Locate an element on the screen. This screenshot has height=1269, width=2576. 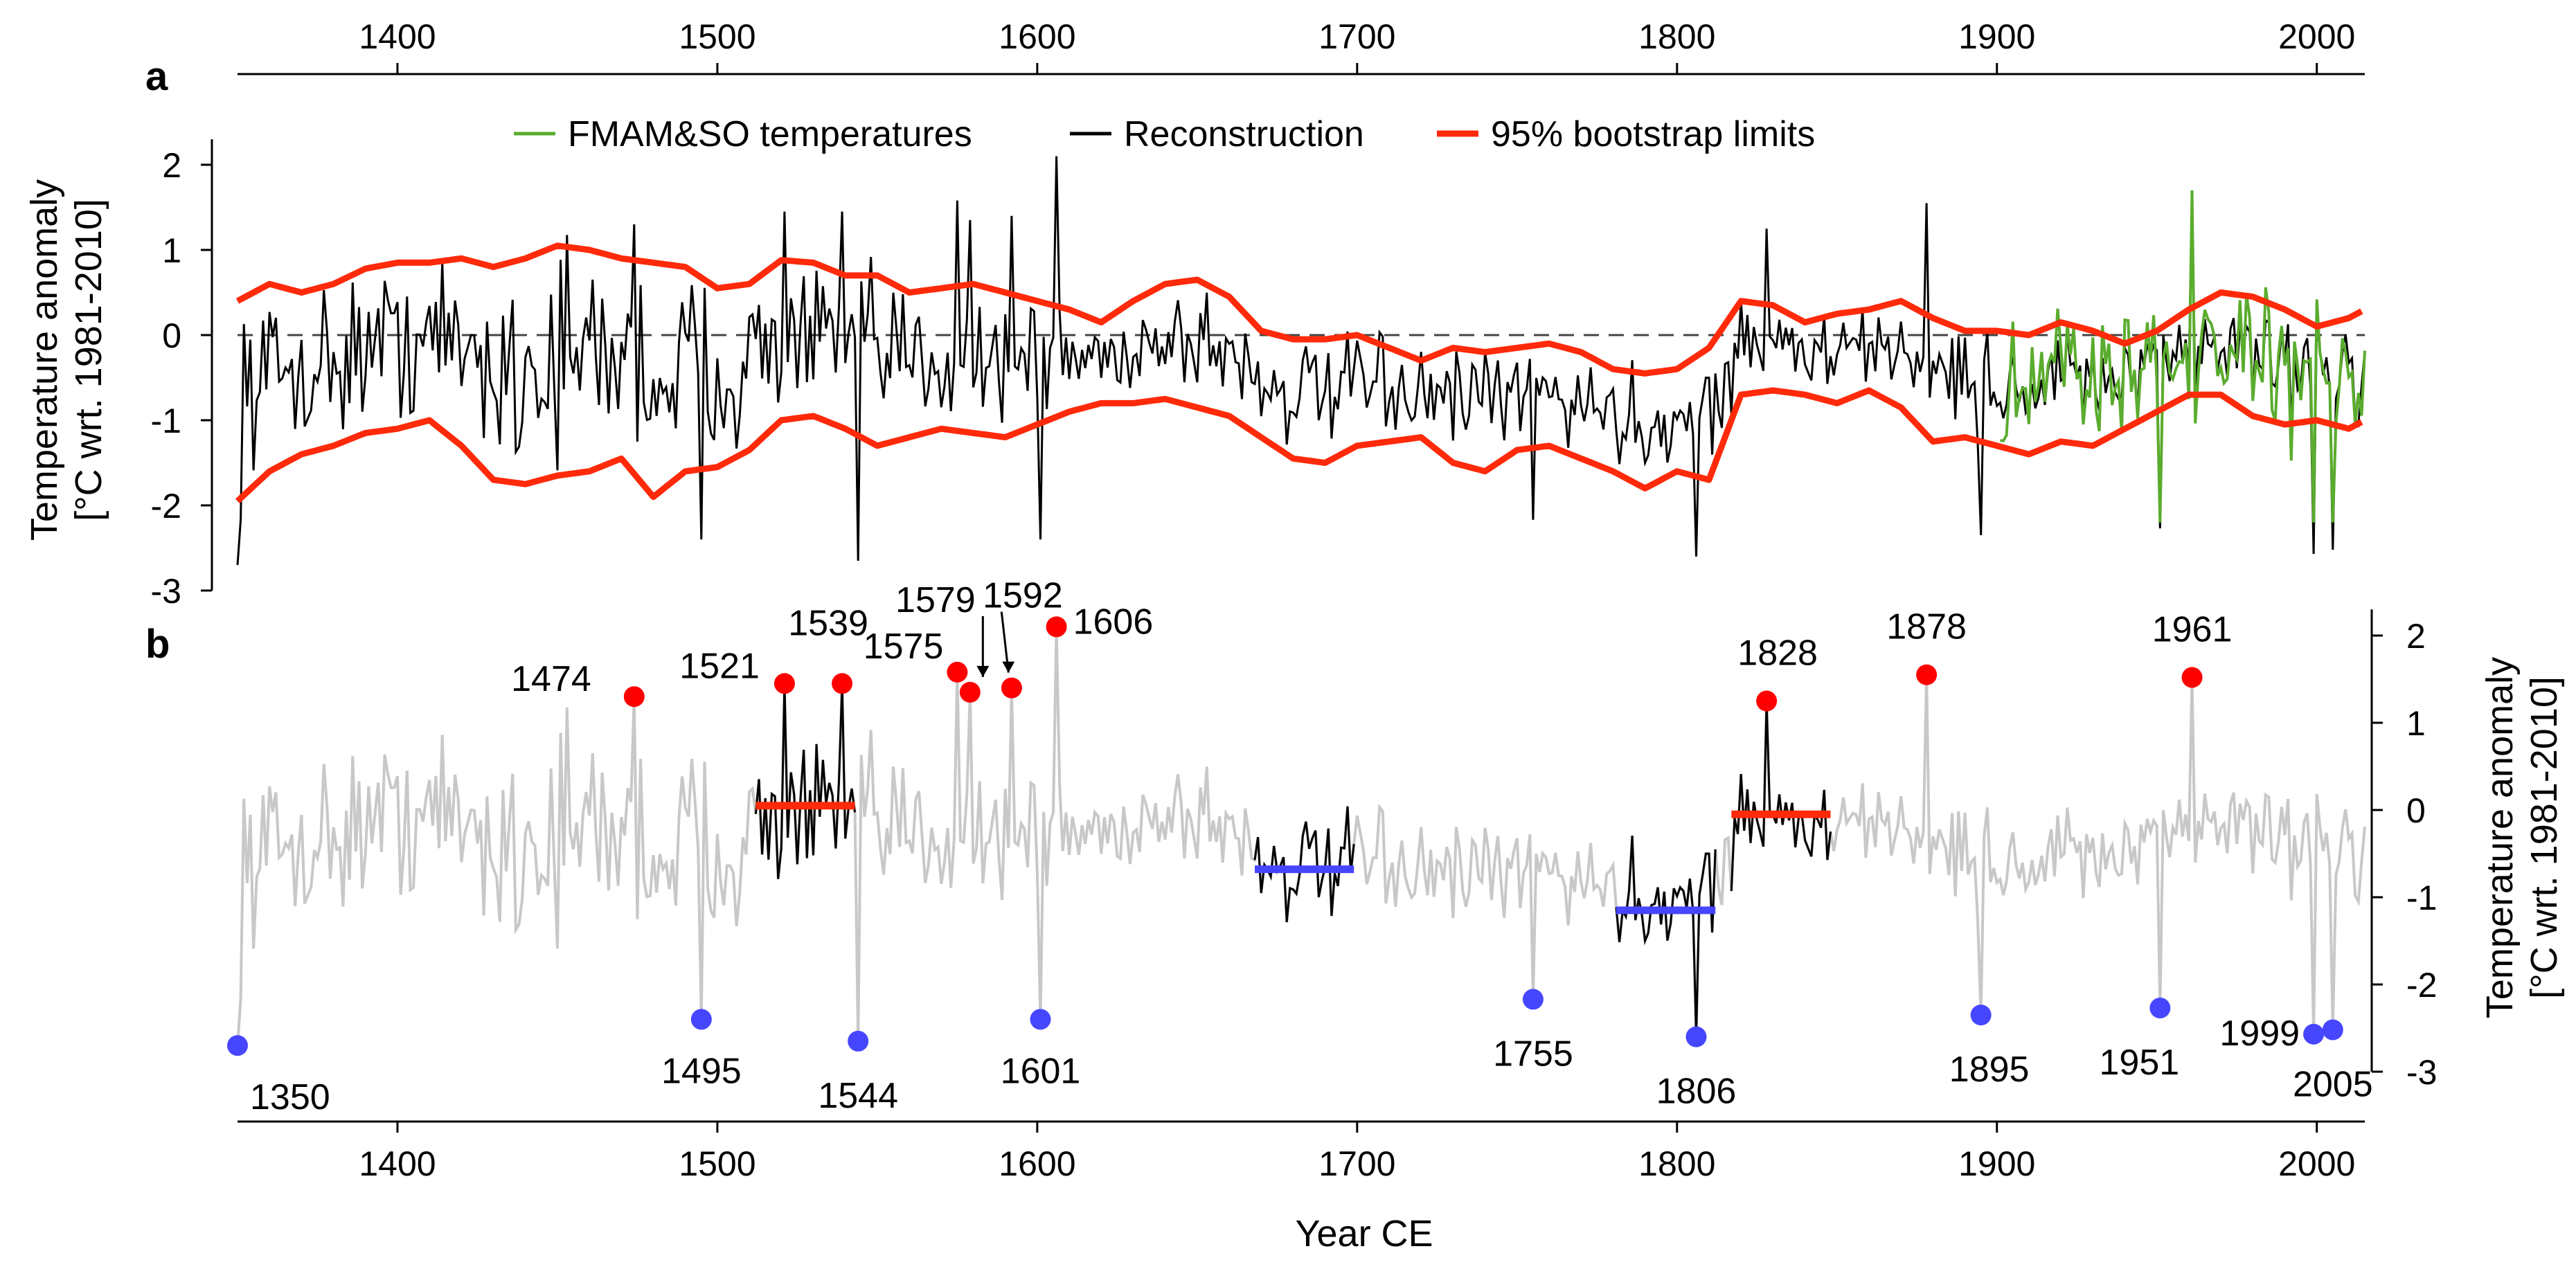
warm-extreme-label: 1592 is located at coordinates (1023, 596).